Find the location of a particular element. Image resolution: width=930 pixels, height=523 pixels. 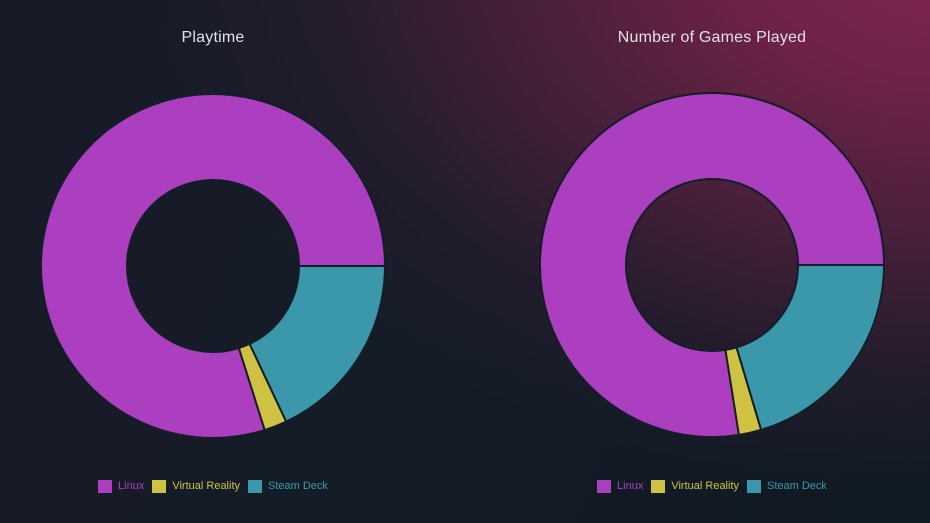

legend-games-played: Linux Virtual Reality Steam Deck is located at coordinates (712, 486).